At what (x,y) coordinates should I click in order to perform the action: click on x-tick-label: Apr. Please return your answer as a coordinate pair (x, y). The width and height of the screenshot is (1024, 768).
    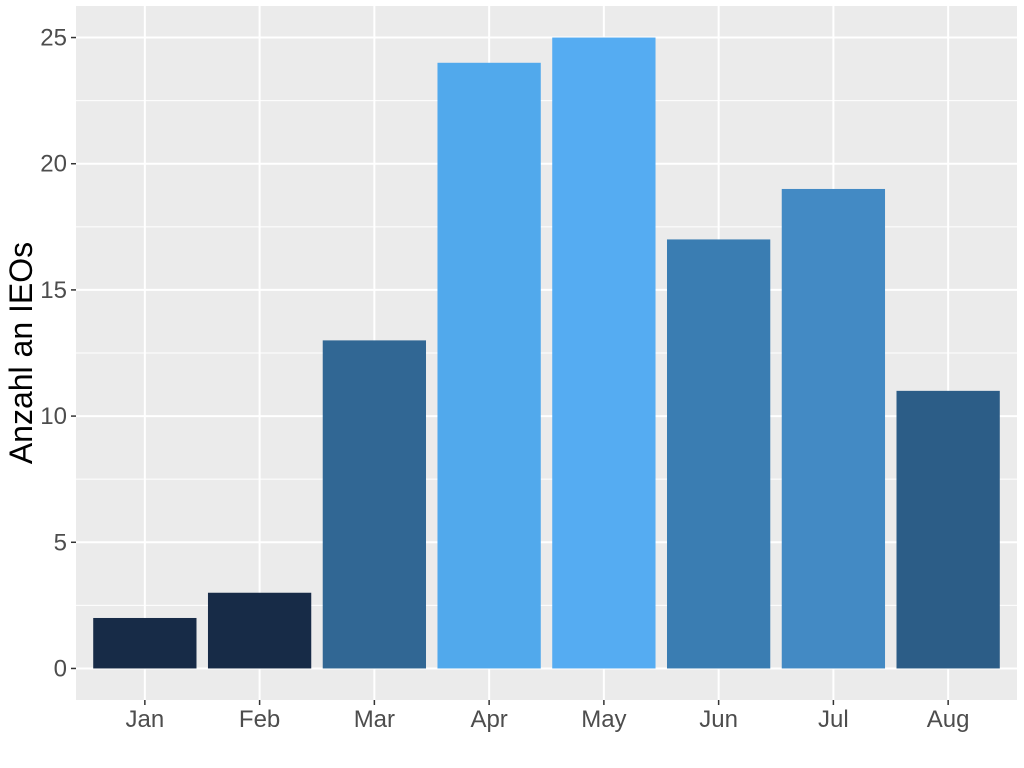
    Looking at the image, I should click on (488, 719).